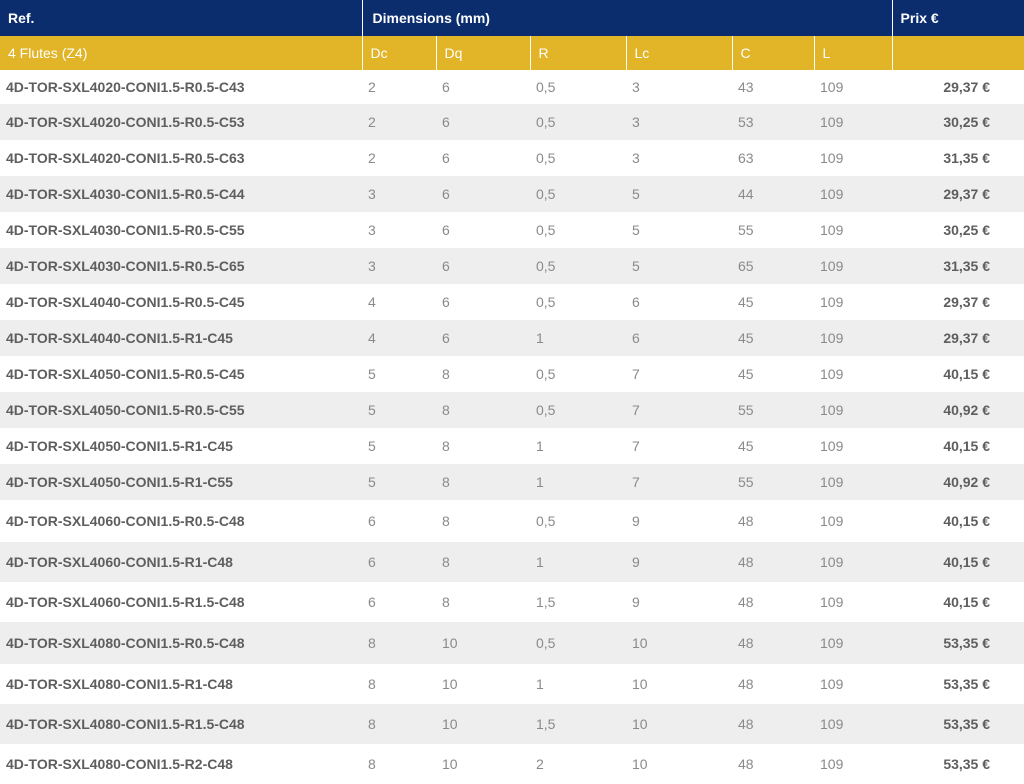 The height and width of the screenshot is (784, 1024). What do you see at coordinates (181, 230) in the screenshot?
I see `ref-cell: 4D-TOR-SXL4030-CONI1.5-R0.5-C55` at bounding box center [181, 230].